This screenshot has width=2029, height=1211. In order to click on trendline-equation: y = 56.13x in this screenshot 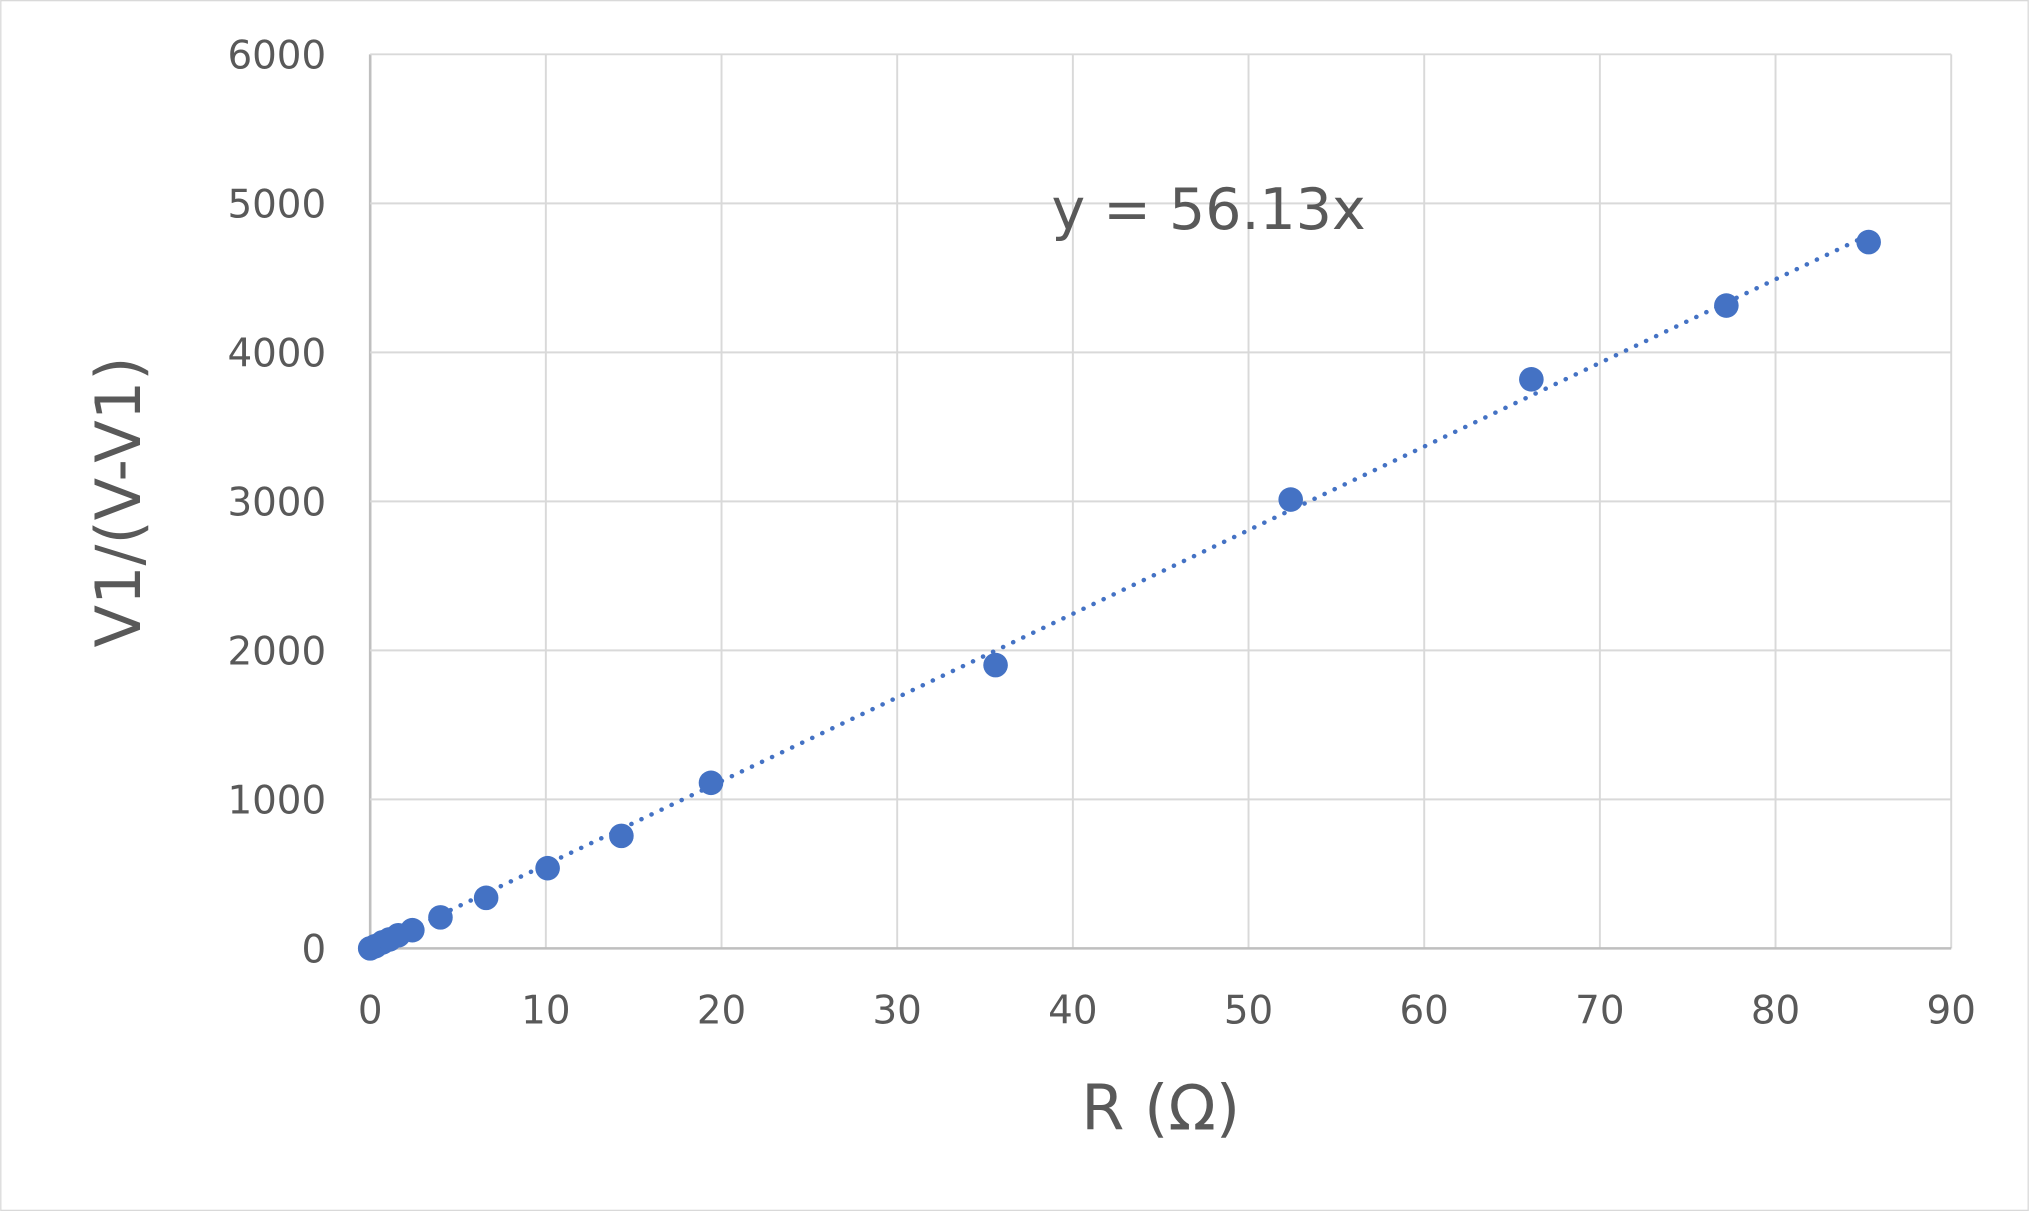, I will do `click(1209, 210)`.